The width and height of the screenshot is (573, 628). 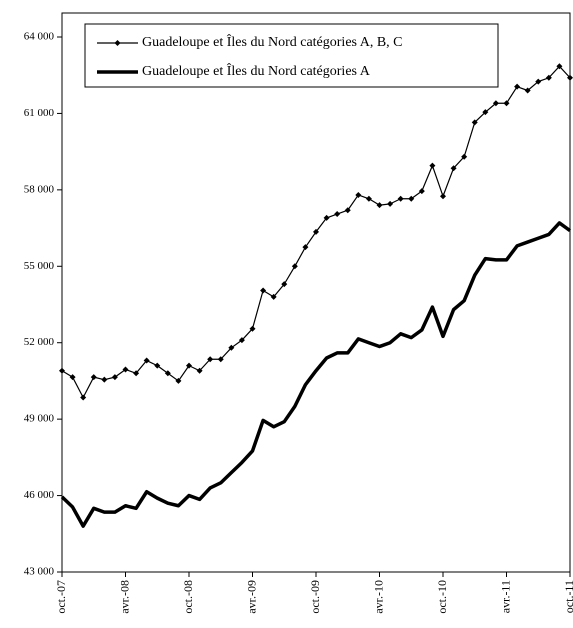 I want to click on x-tick-label: avr.-08, so click(x=124, y=597).